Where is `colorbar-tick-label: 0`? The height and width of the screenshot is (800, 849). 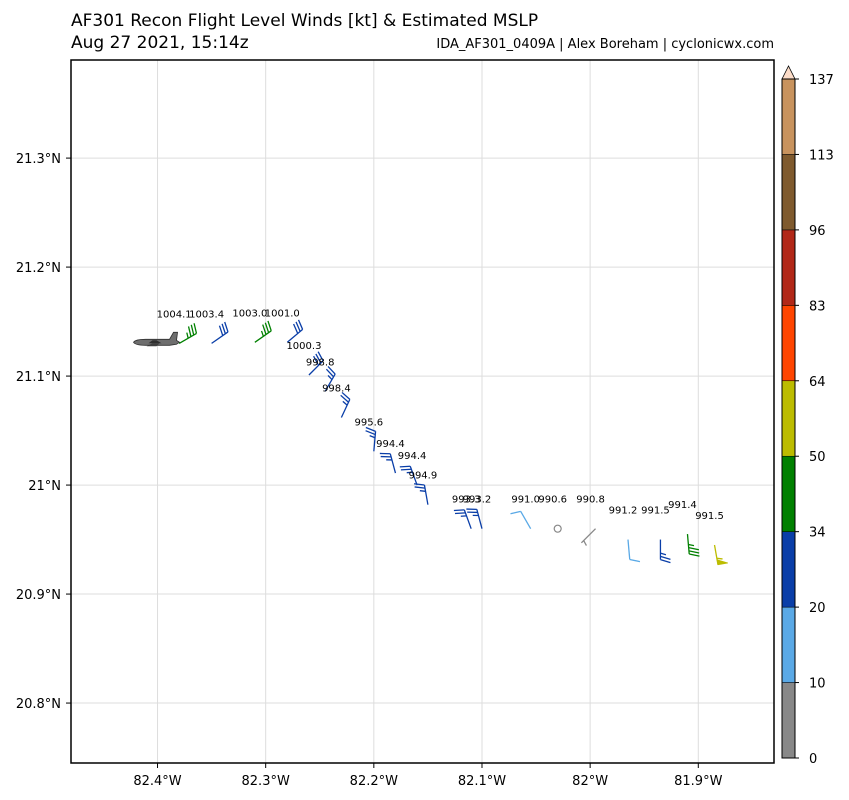 colorbar-tick-label: 0 is located at coordinates (813, 759).